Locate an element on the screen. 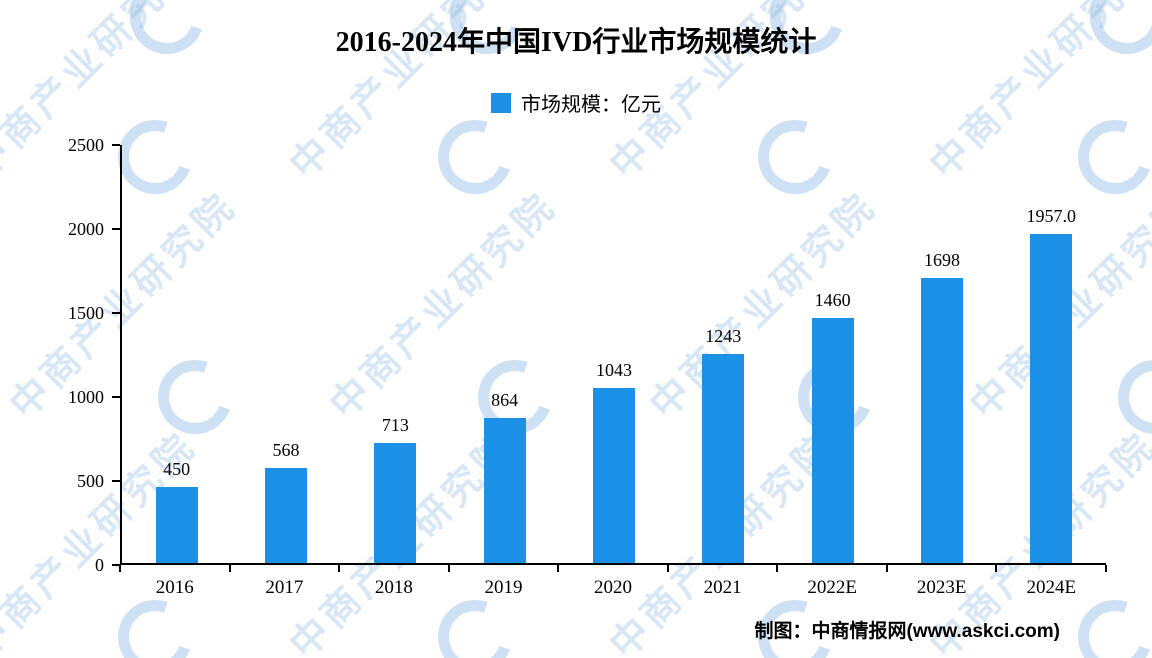 The image size is (1152, 658). legend: 市场规模：亿元 is located at coordinates (576, 102).